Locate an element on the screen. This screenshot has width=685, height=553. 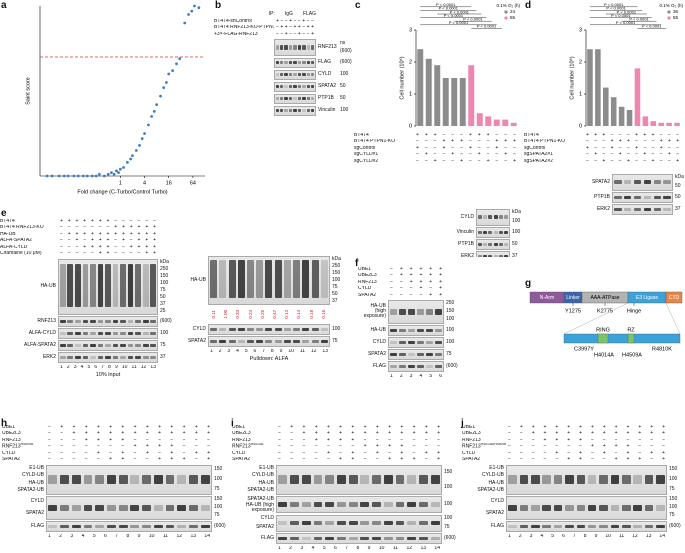
gel-labels: PTP1B is located at coordinates (327, 99).